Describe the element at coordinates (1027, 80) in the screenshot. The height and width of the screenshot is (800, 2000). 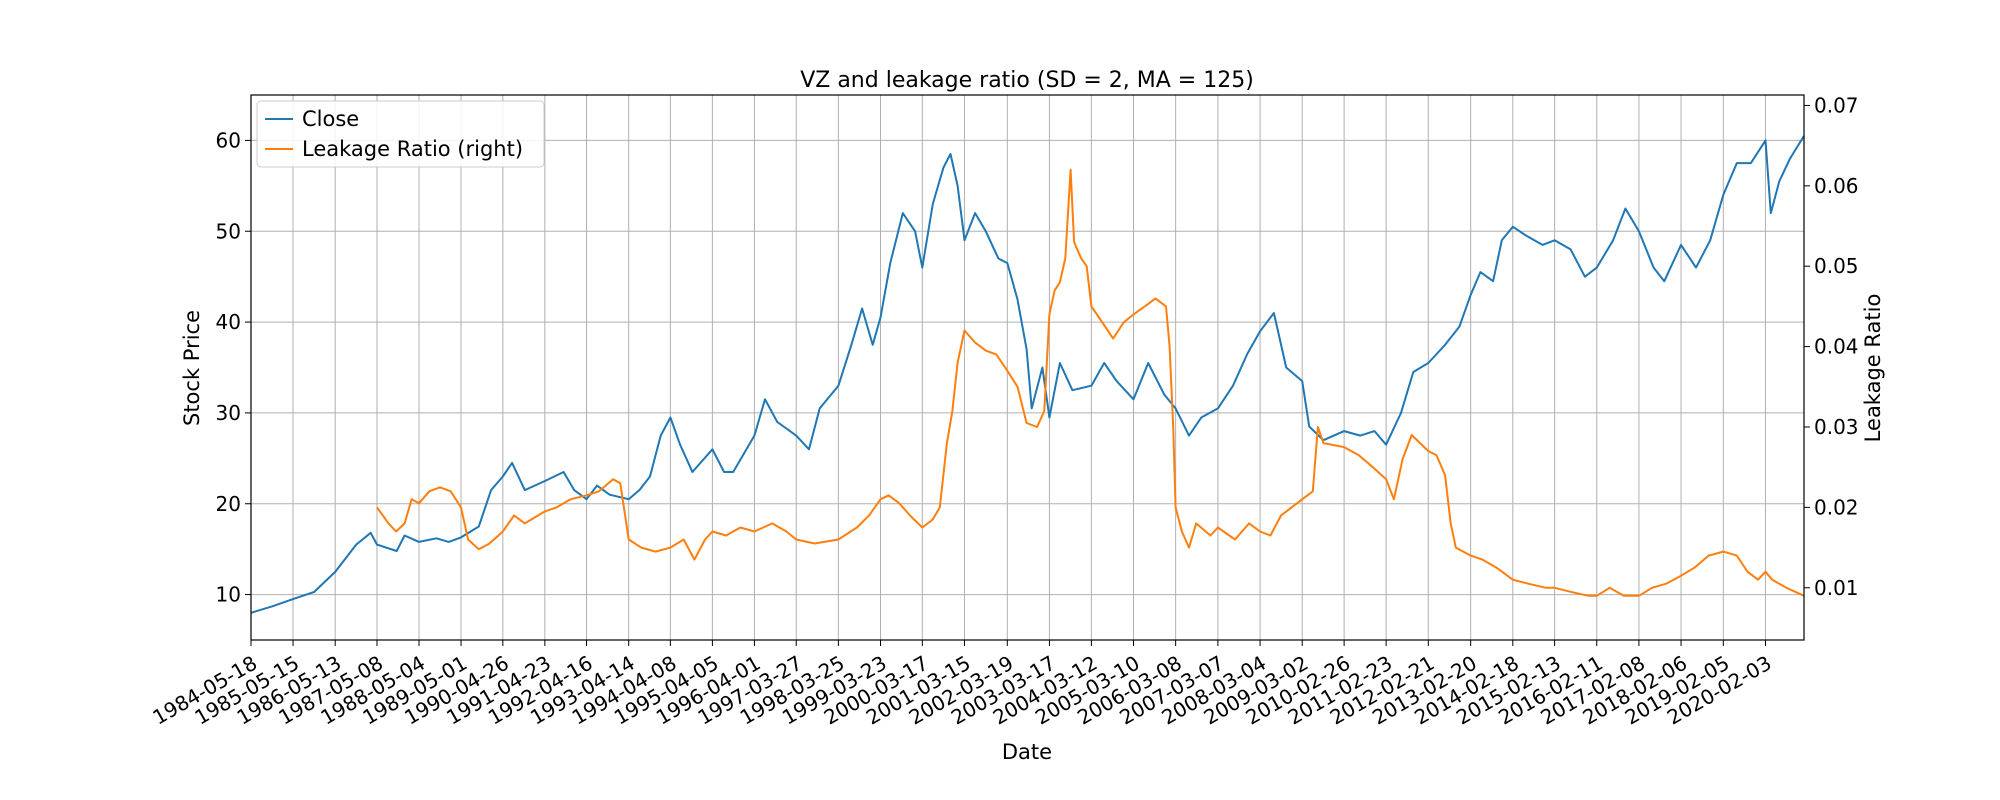
I see `chart-title: VZ and leakage ratio (SD = 2, MA = 125)` at that location.